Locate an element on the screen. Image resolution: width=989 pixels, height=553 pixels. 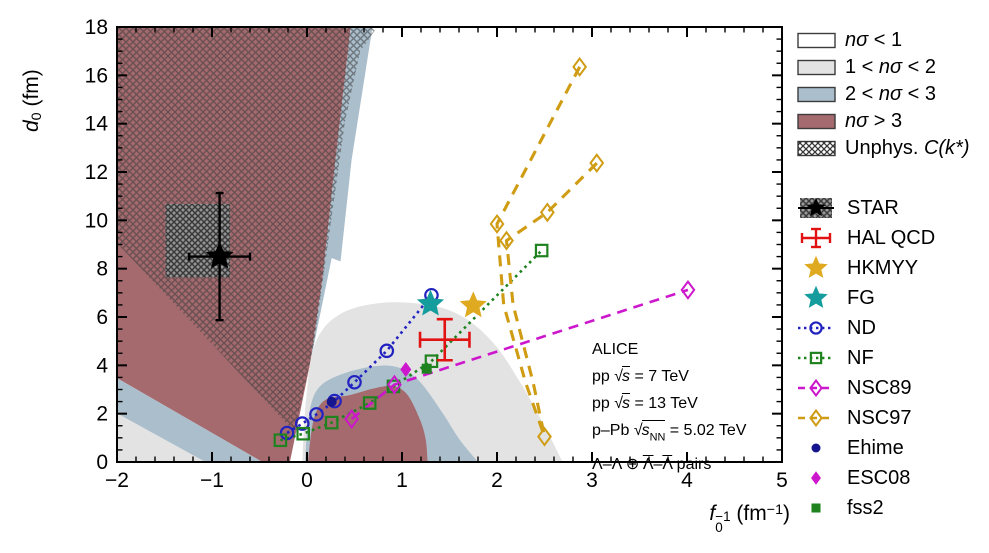
svg-text: 6 is located at coordinates (102, 317).